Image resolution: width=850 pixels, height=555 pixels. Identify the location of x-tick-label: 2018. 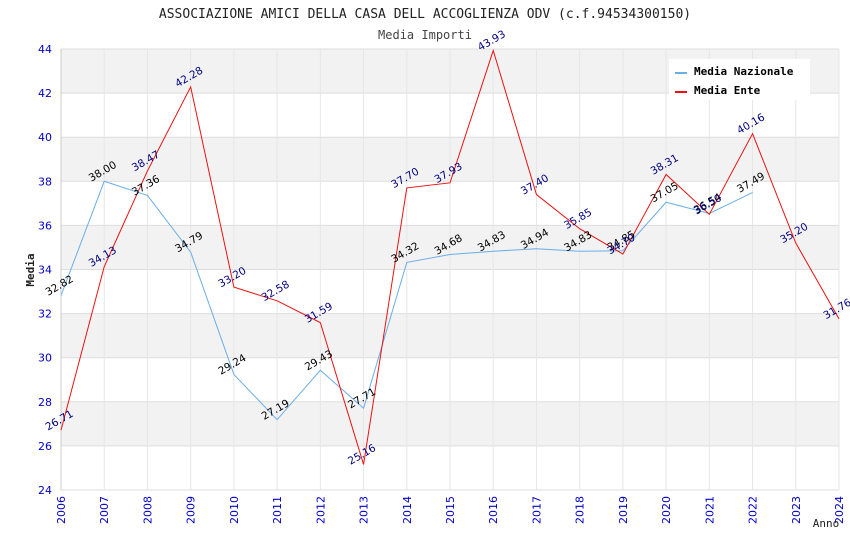
(580, 510).